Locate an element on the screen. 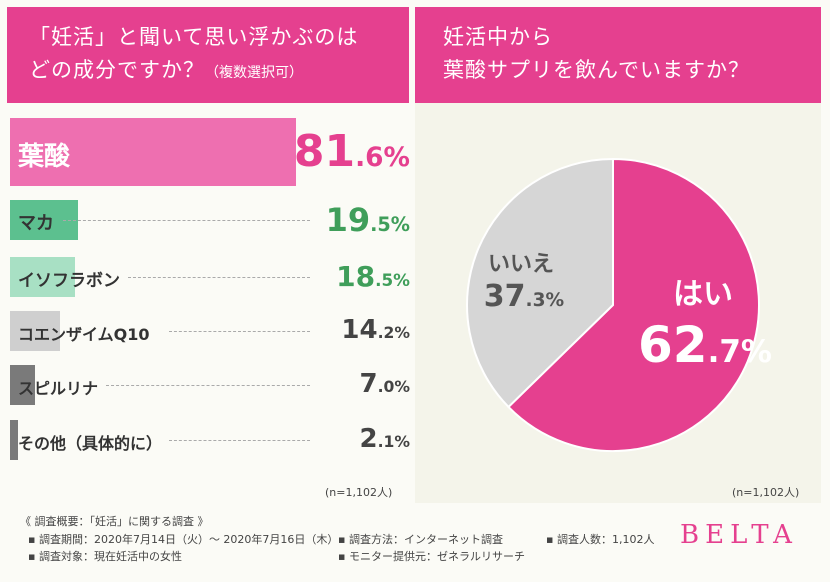 The image size is (830, 582). pie-slice is located at coordinates (540, 283).